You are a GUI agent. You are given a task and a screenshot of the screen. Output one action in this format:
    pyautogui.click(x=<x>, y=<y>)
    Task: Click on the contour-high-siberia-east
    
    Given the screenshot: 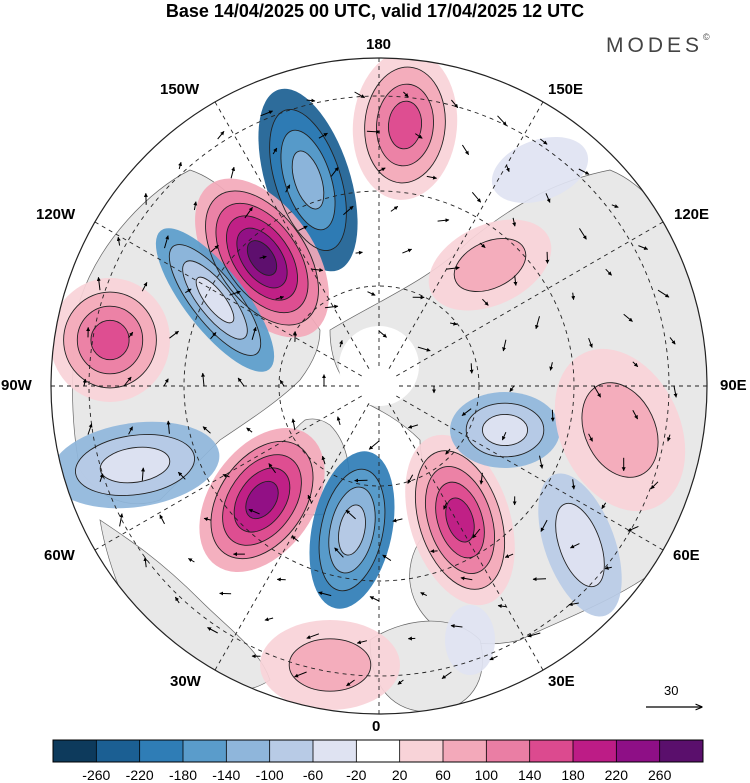 What is the action you would take?
    pyautogui.click(x=490, y=265)
    